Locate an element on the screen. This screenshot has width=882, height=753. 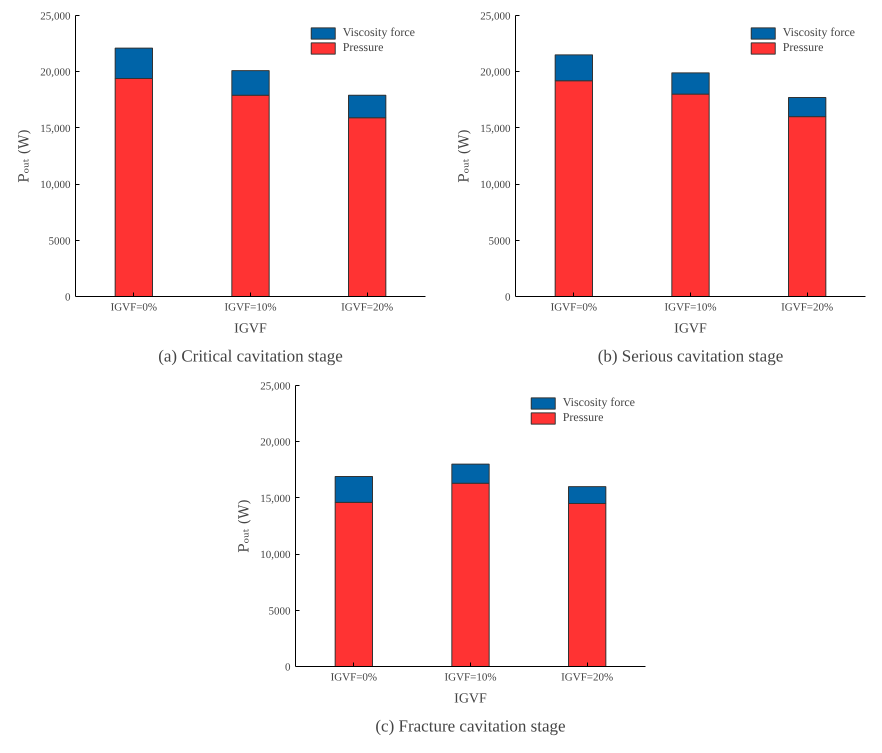
text: (a) Critical cavitation stage is located at coordinates (250, 356).